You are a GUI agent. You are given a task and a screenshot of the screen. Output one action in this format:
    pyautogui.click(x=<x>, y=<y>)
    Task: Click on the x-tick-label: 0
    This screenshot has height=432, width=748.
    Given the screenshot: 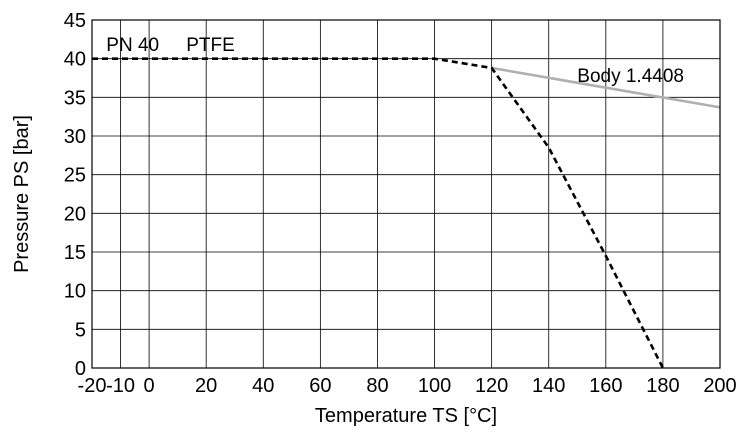 What is the action you would take?
    pyautogui.click(x=149, y=386)
    